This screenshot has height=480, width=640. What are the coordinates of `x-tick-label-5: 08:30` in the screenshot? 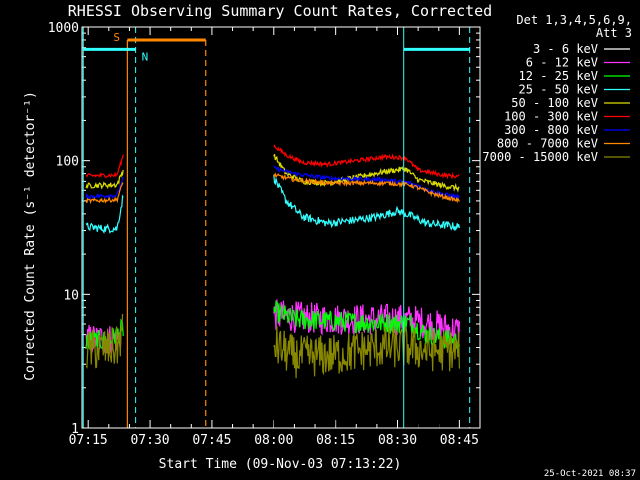 It's located at (397, 440).